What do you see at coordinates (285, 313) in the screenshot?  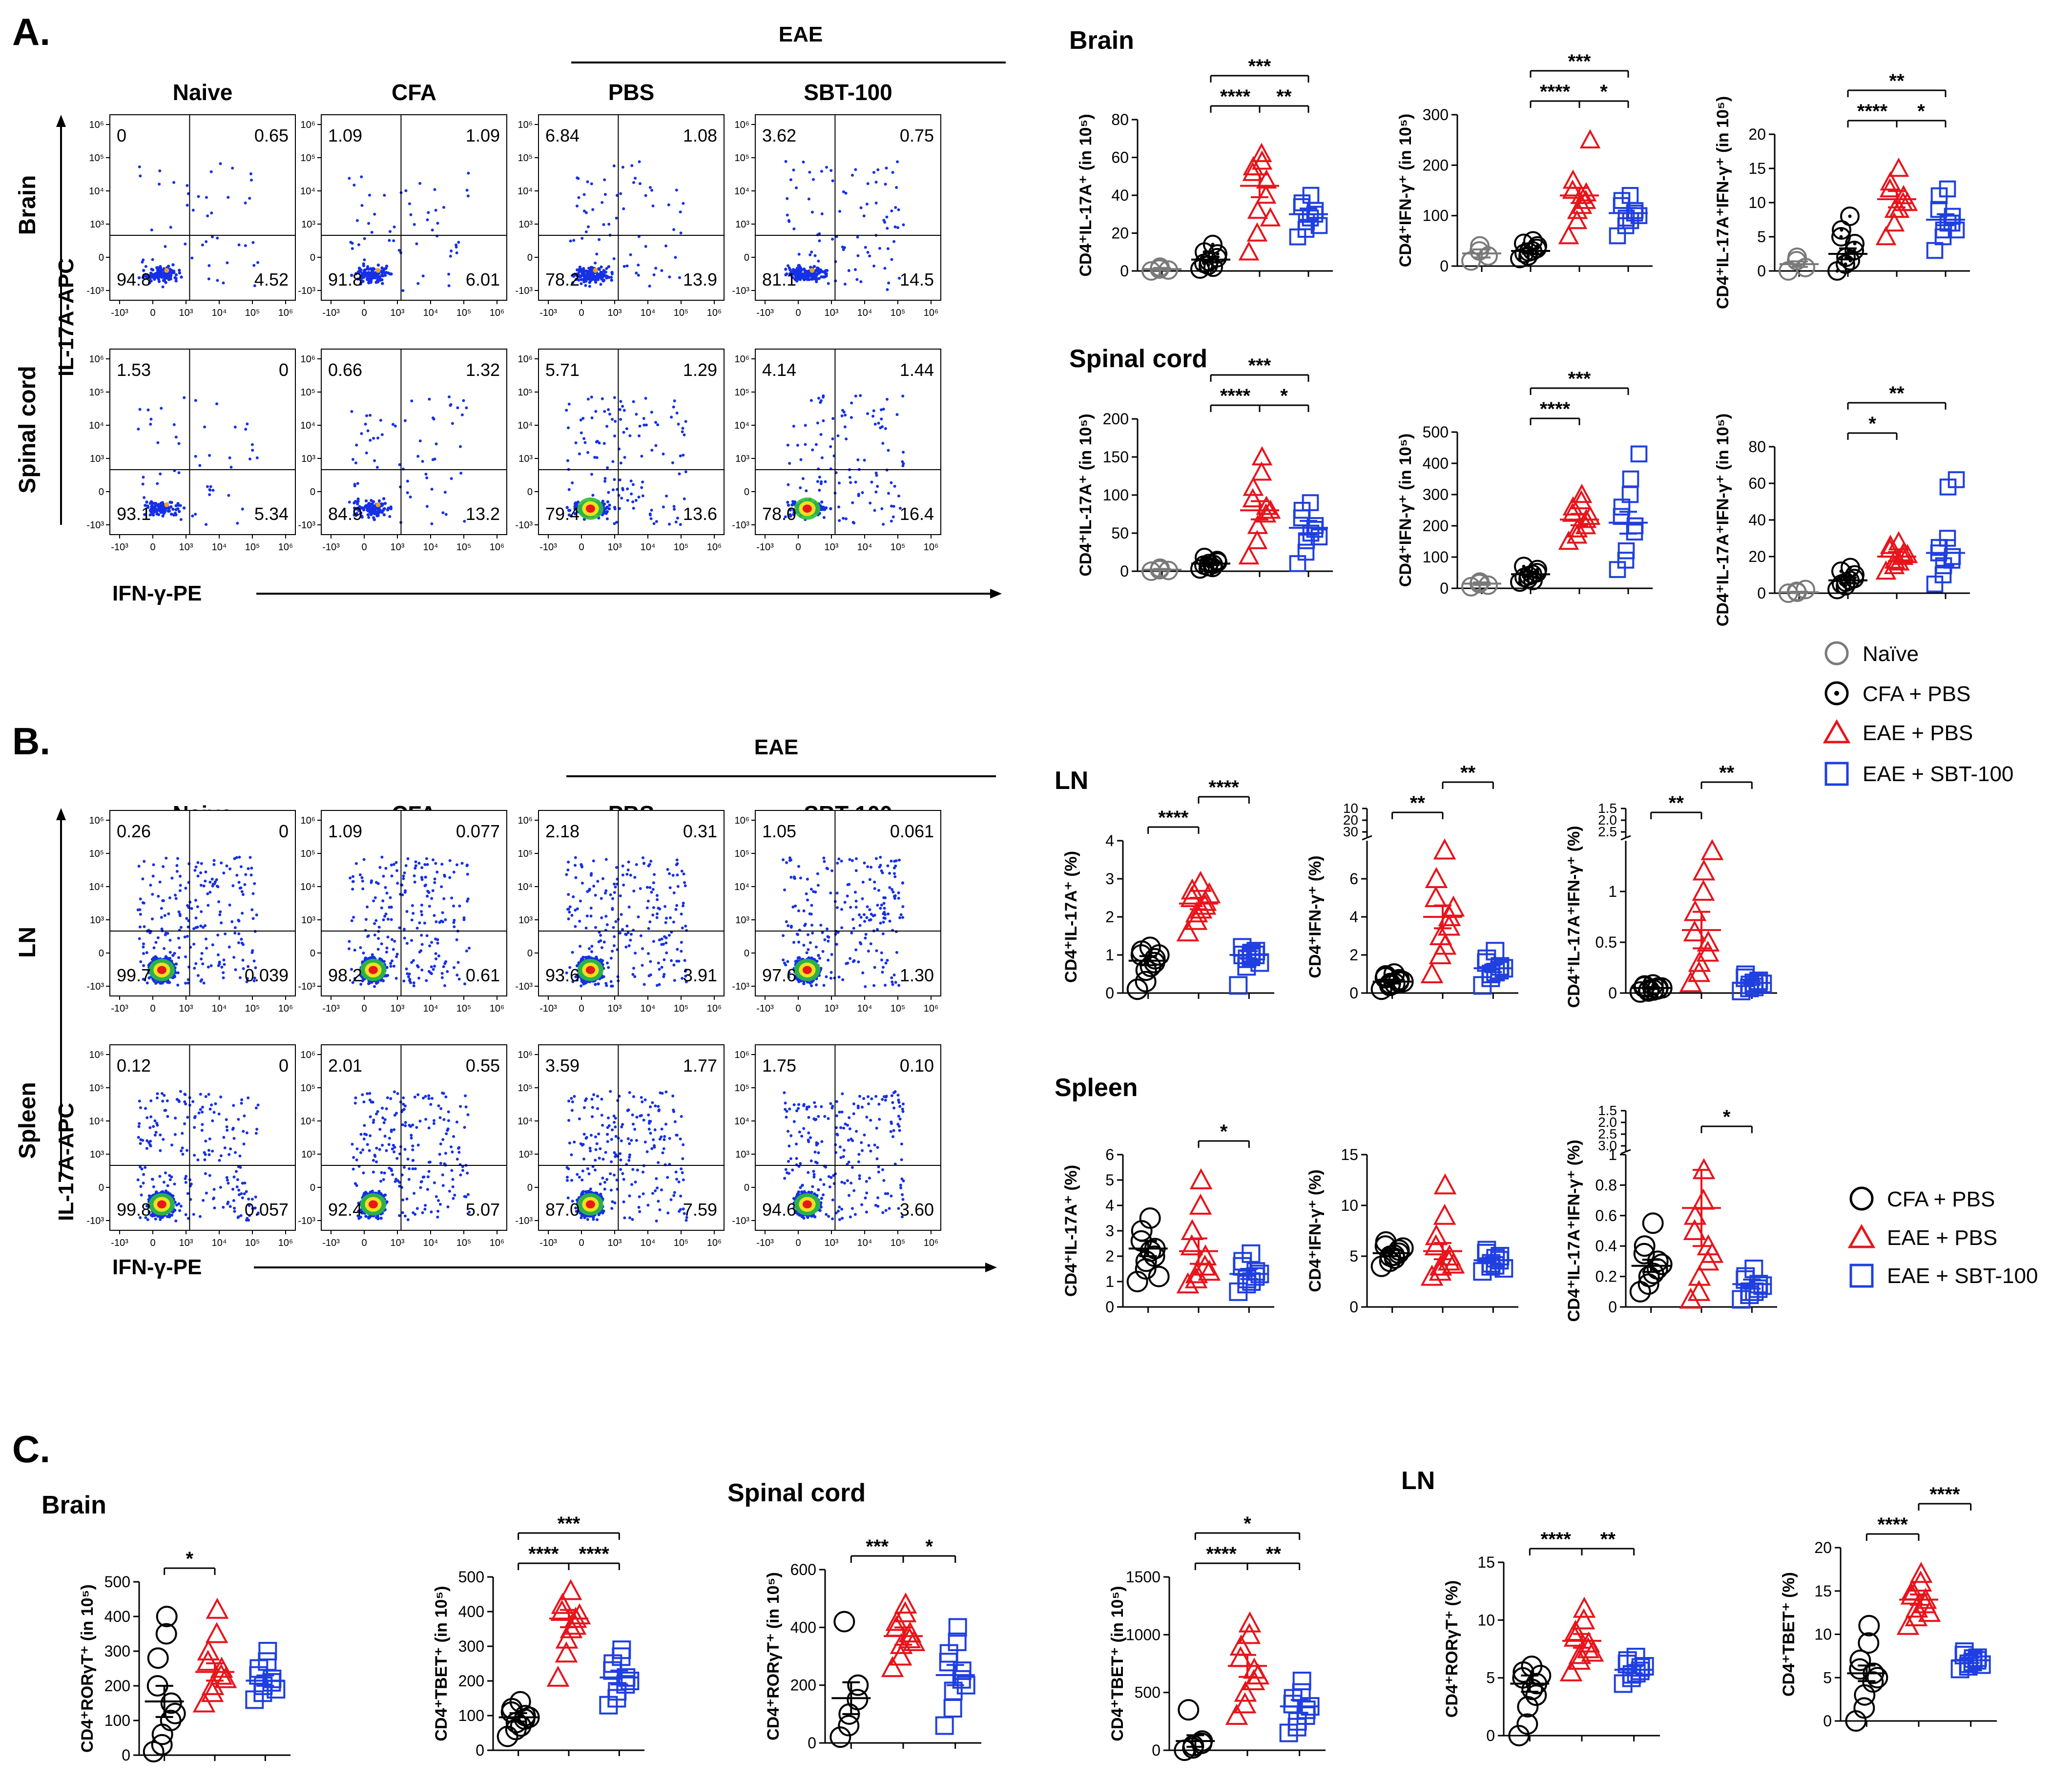 I see `flow-x-tick-label: 10⁶` at bounding box center [285, 313].